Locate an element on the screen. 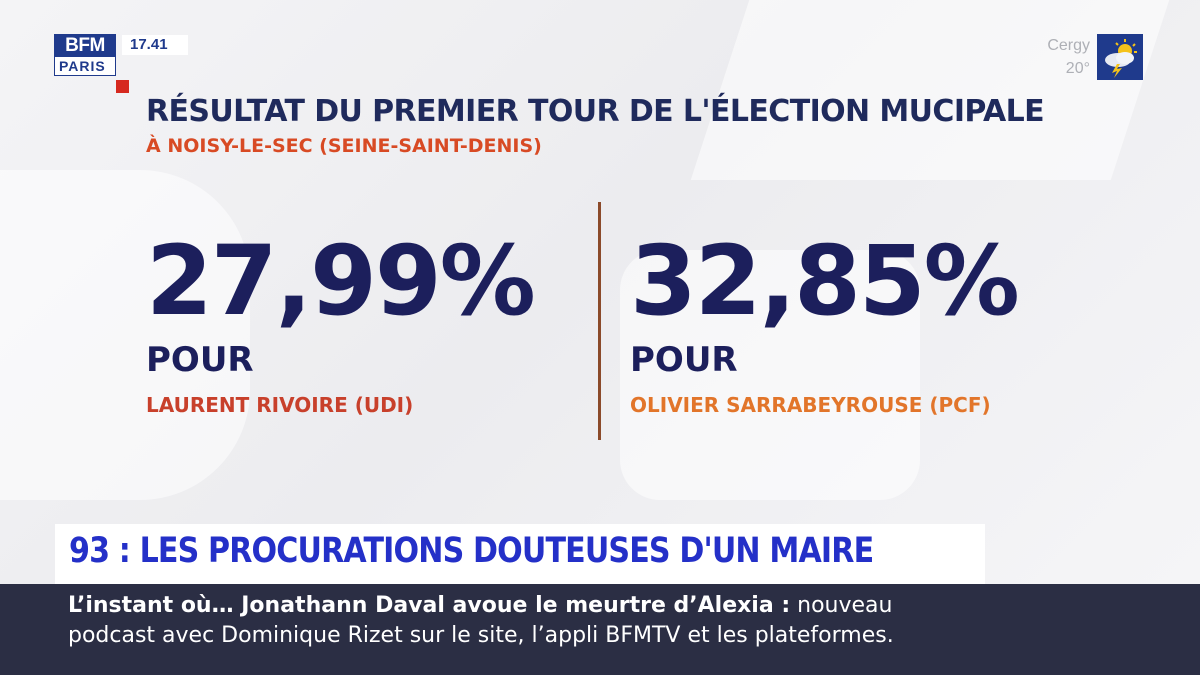  results-divider is located at coordinates (599, 321).